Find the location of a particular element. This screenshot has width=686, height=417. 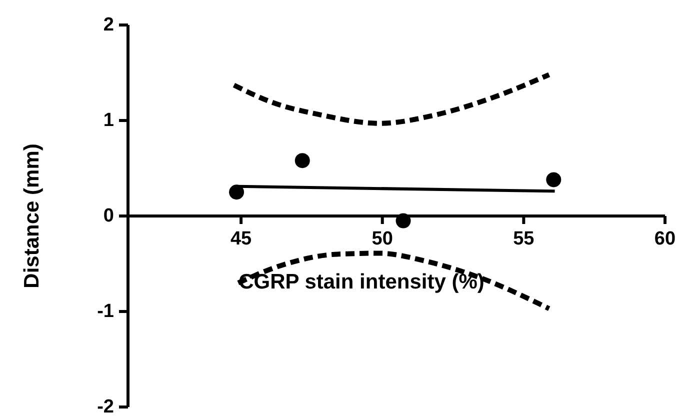

y-tick-label: 1 is located at coordinates (108, 120).